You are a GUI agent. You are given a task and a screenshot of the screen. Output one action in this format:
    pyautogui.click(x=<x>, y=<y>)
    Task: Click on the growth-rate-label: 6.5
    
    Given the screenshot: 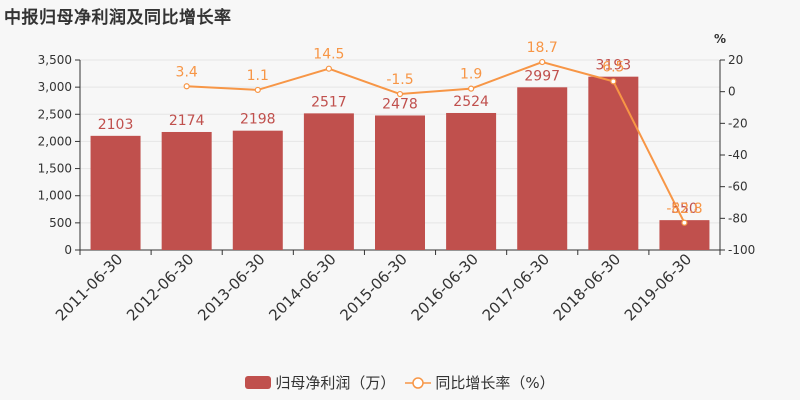 What is the action you would take?
    pyautogui.click(x=613, y=67)
    